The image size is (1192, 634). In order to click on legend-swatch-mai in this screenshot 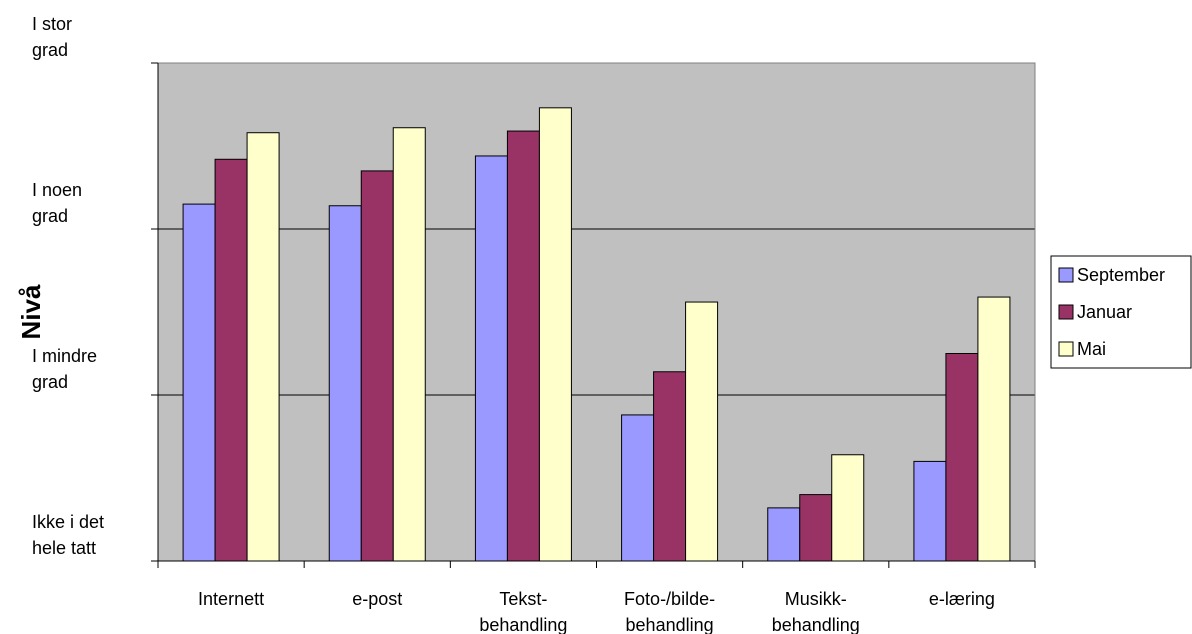, I will do `click(1066, 349)`.